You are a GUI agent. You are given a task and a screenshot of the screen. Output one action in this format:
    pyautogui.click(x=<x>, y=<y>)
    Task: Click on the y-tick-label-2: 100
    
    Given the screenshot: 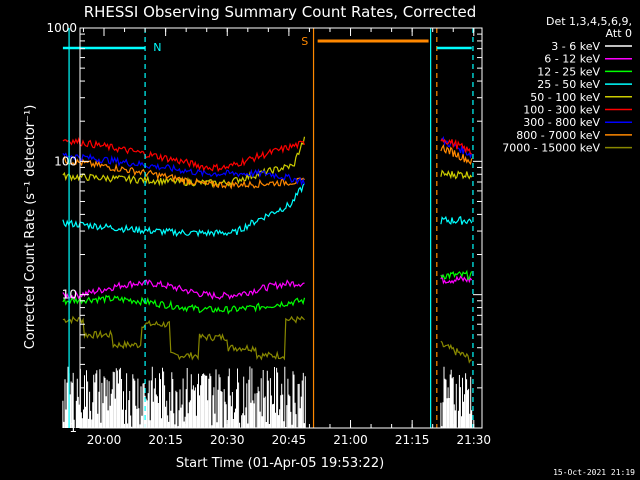 What is the action you would take?
    pyautogui.click(x=65, y=161)
    